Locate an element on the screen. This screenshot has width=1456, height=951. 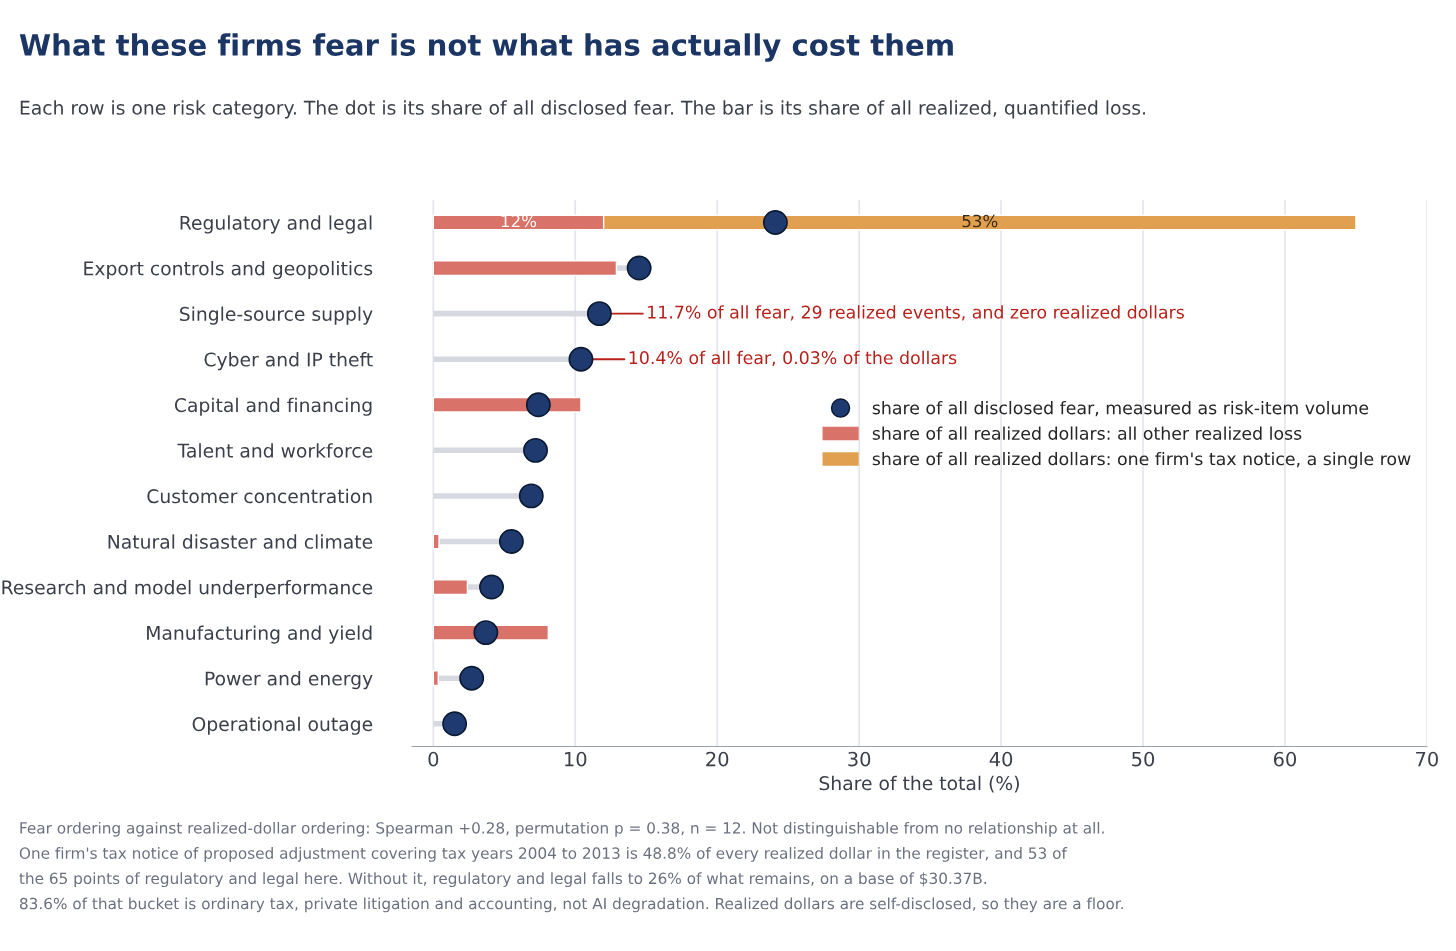
text: One firm's tax notice of proposed adjustment covering tax years 2004 to 2013 is 48.8% of every realized dollar in the register, and 53 of is located at coordinates (543, 854).